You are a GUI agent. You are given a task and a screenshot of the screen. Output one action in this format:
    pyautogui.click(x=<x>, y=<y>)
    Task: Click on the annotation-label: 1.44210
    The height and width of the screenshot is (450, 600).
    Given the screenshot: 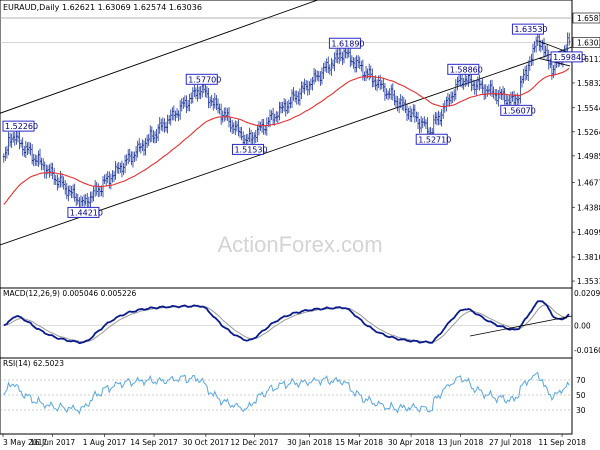 What is the action you would take?
    pyautogui.click(x=86, y=212)
    